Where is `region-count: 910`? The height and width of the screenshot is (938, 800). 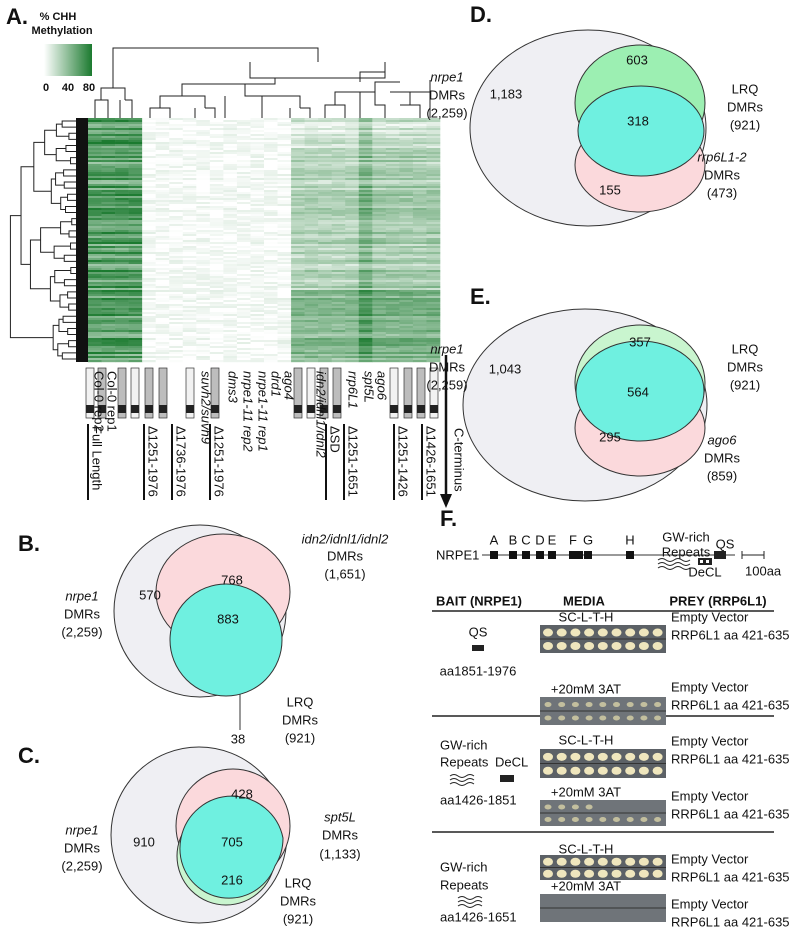 region-count: 910 is located at coordinates (144, 841).